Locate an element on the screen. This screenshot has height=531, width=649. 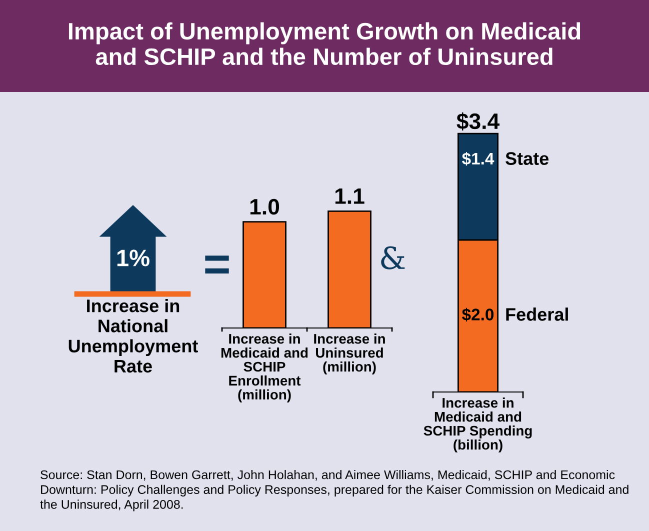
series-label: State is located at coordinates (527, 158).